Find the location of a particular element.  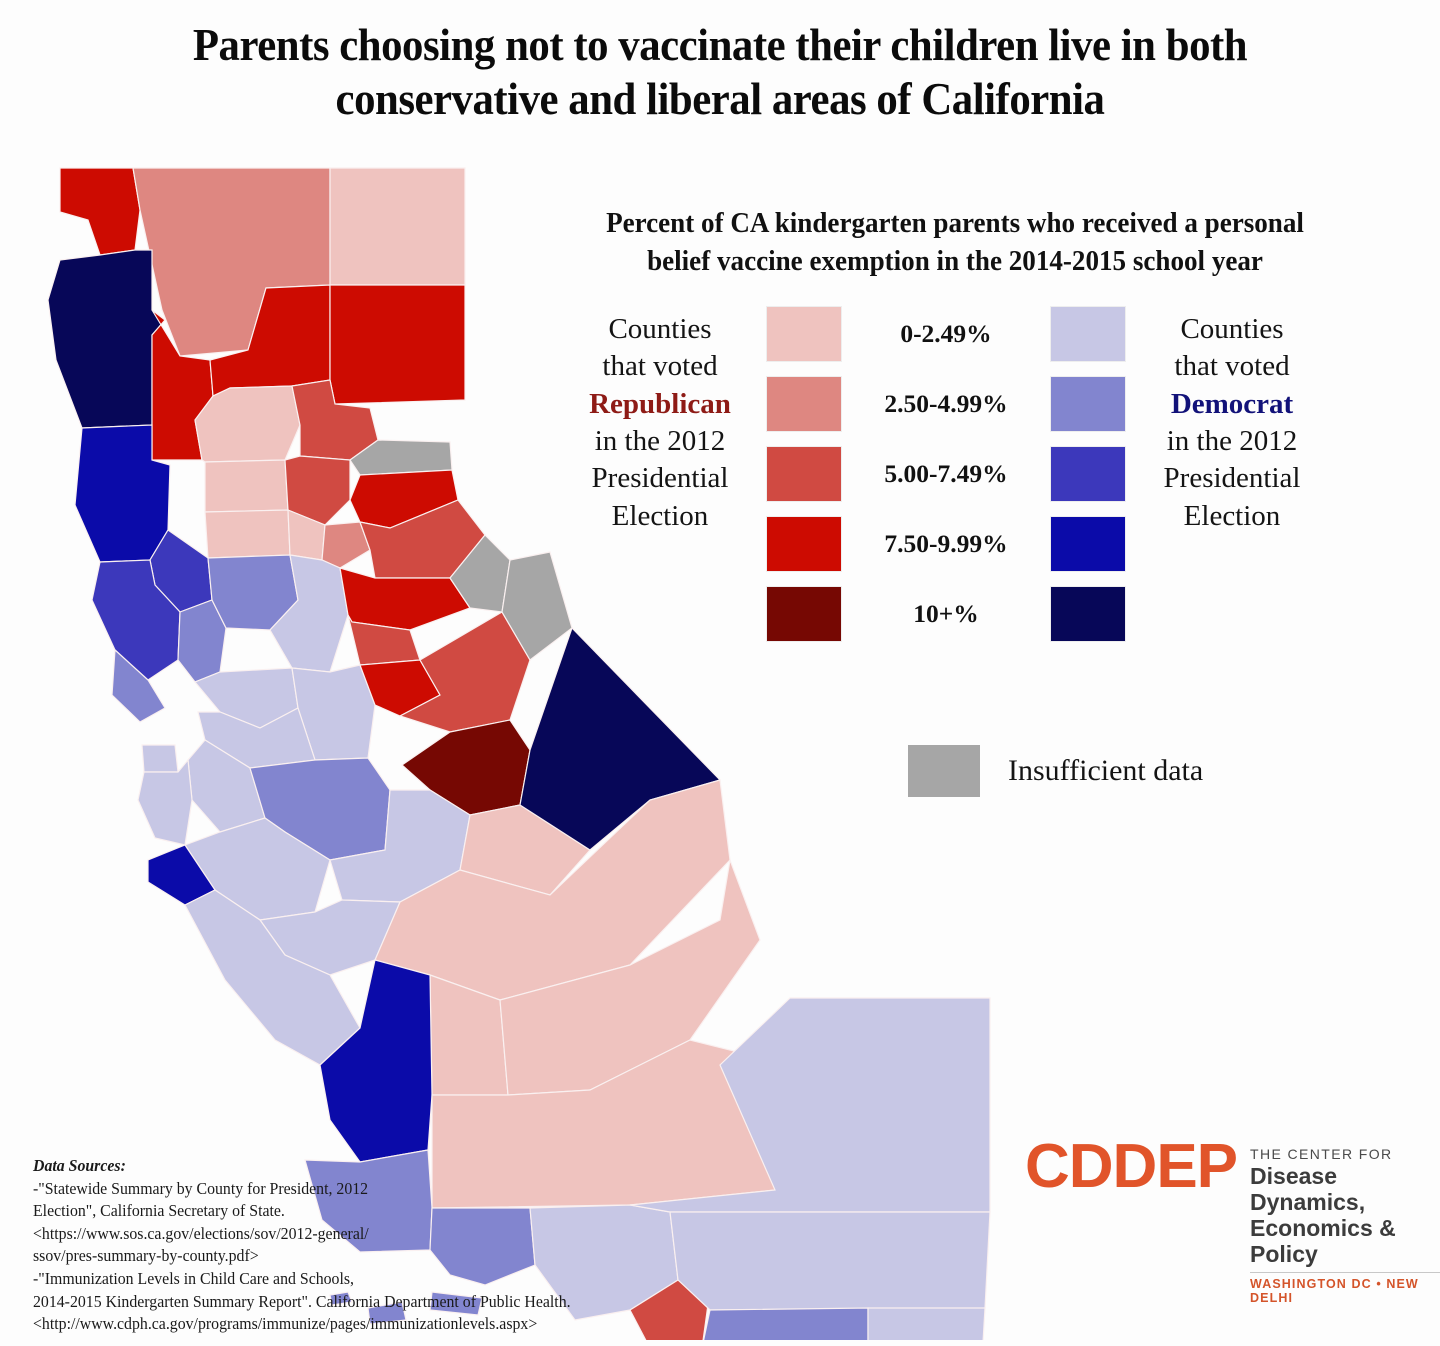

range-label-0: 0-2.49% is located at coordinates (946, 333).